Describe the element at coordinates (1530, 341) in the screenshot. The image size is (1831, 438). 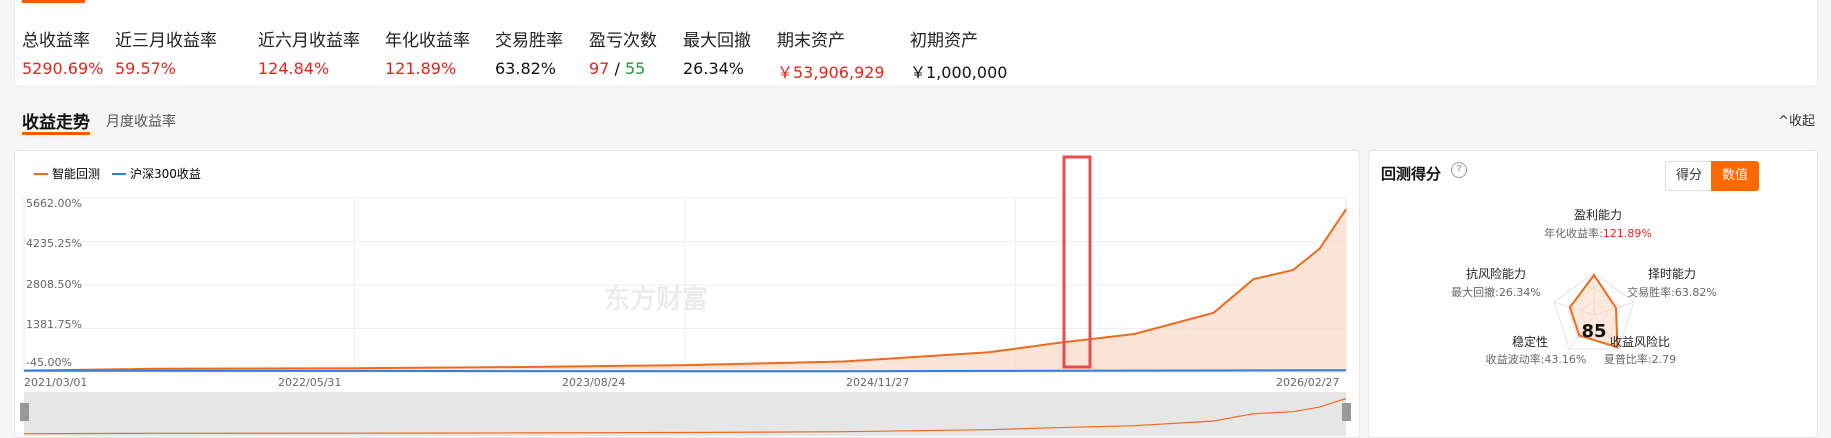
I see `radar-axis-name: 稳定性` at that location.